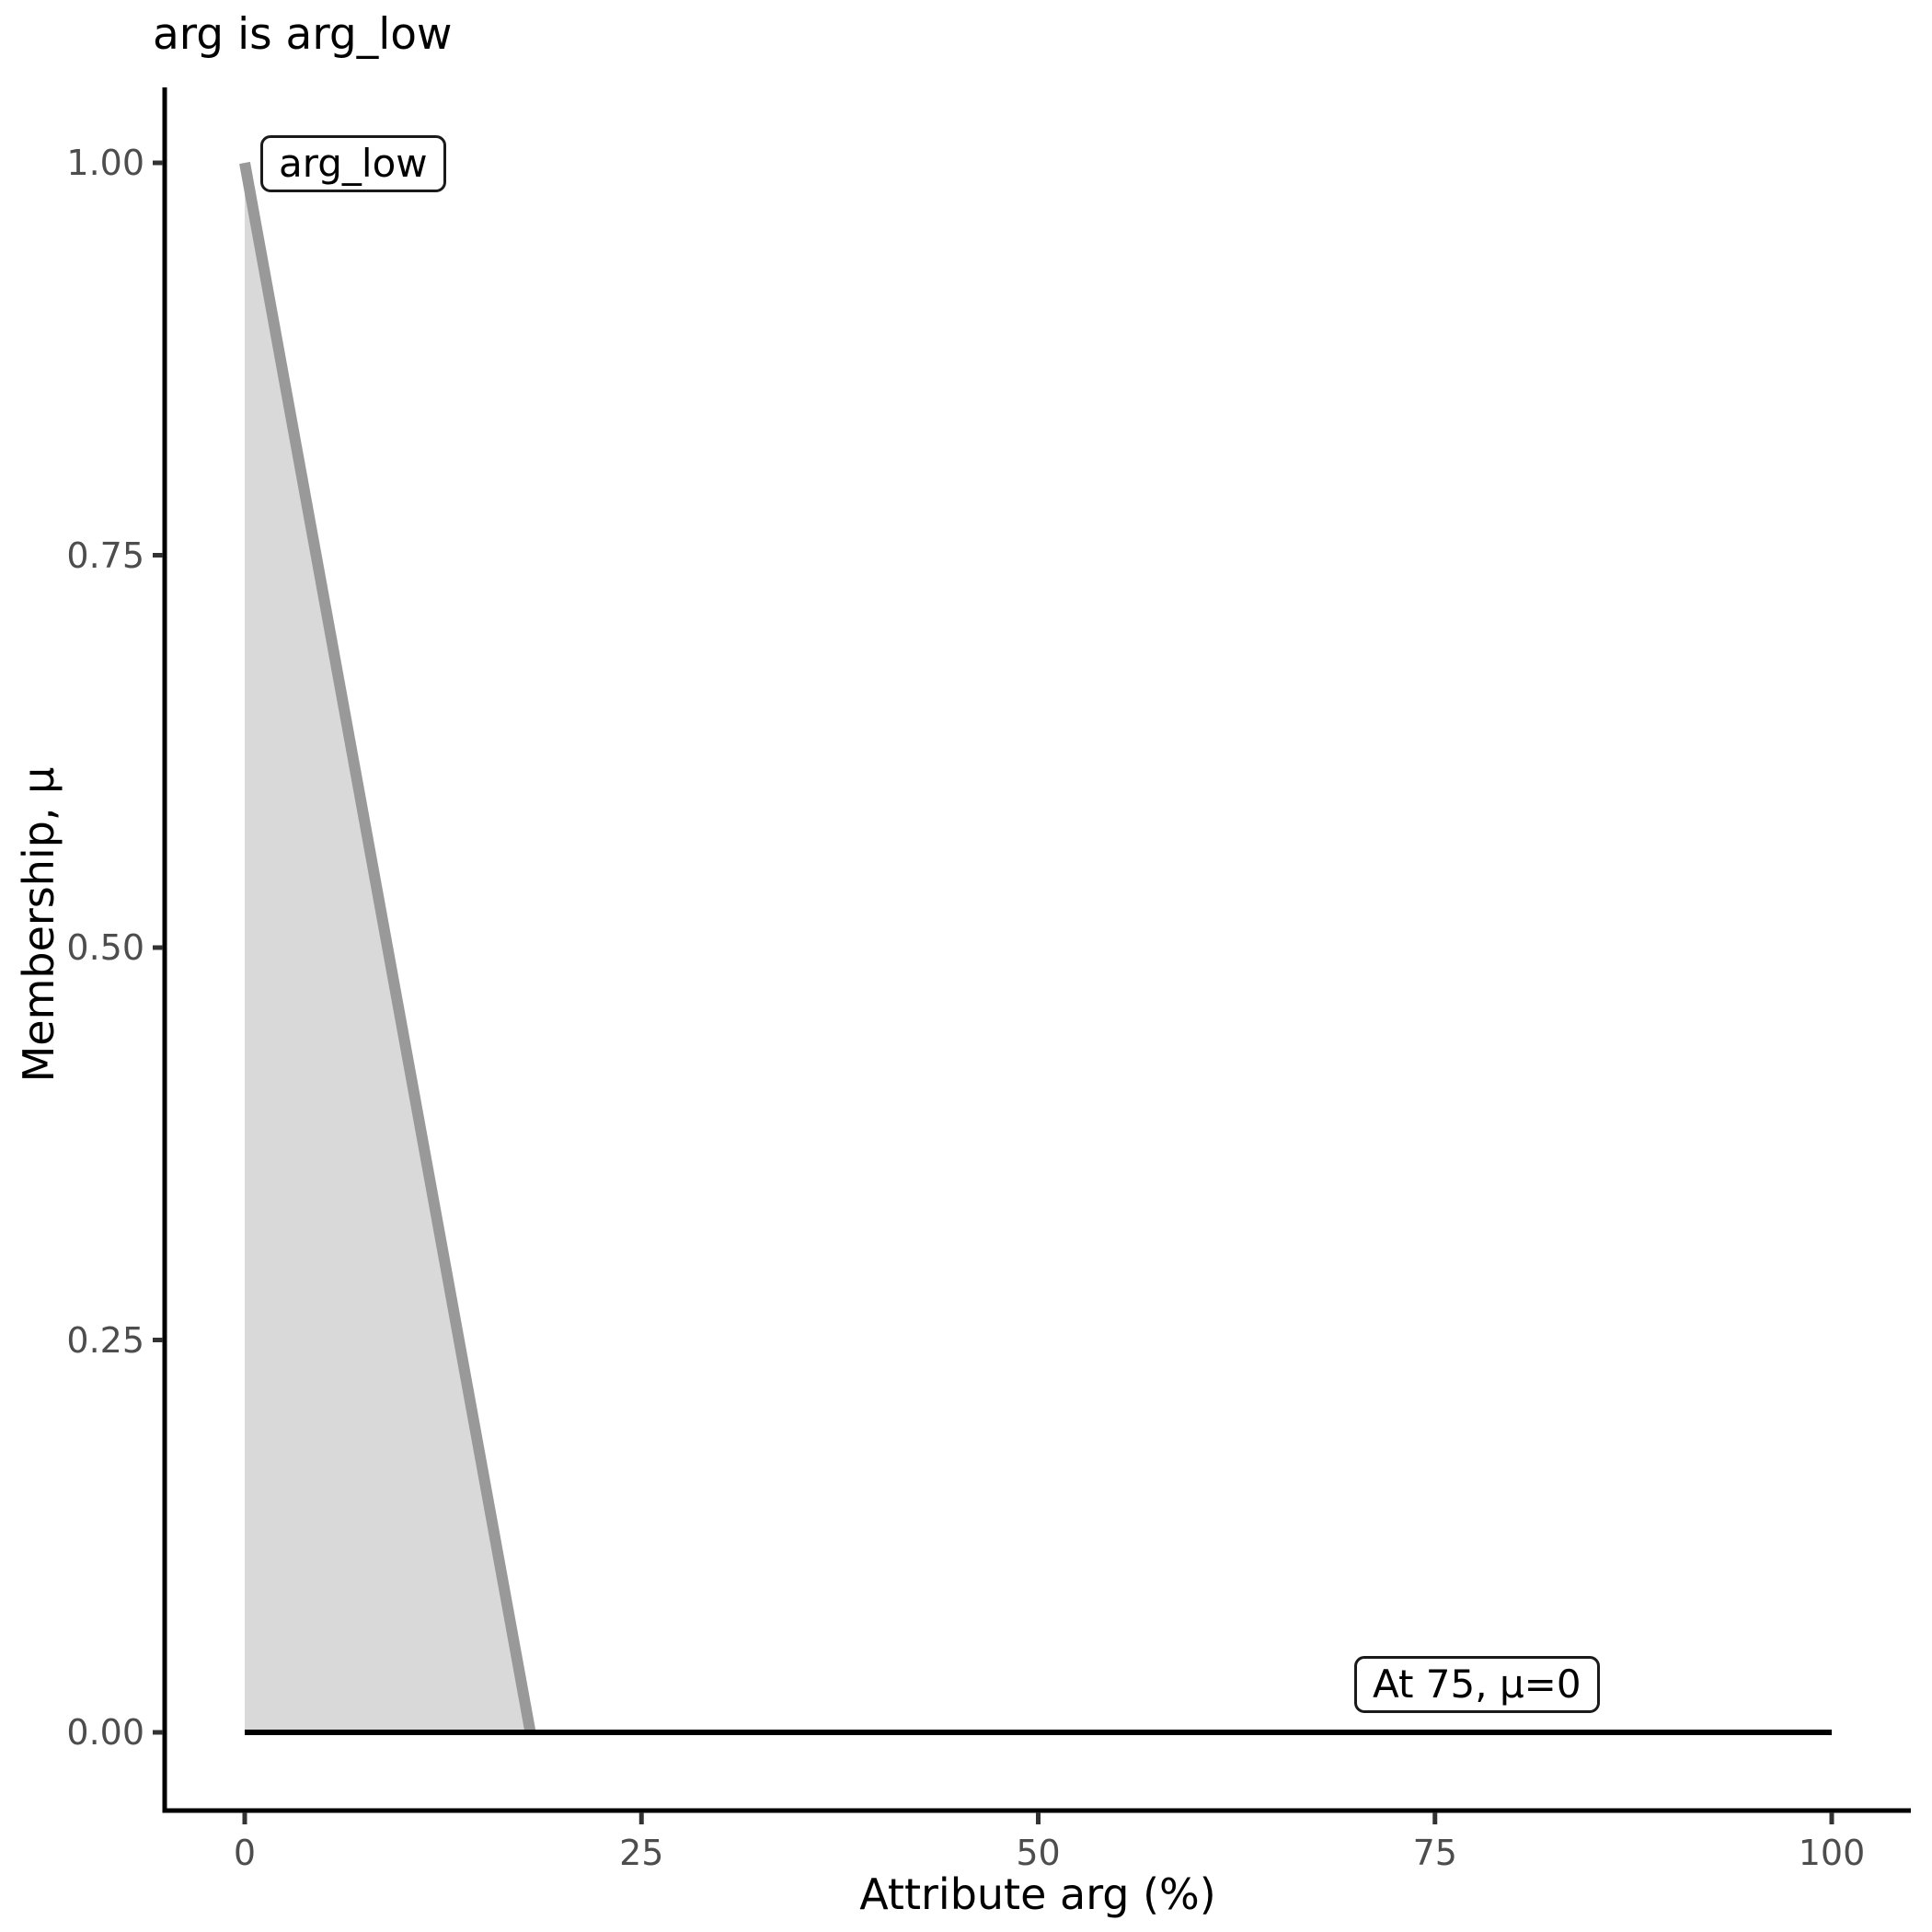  I want to click on y-tick-label: 0.50, so click(105, 947).